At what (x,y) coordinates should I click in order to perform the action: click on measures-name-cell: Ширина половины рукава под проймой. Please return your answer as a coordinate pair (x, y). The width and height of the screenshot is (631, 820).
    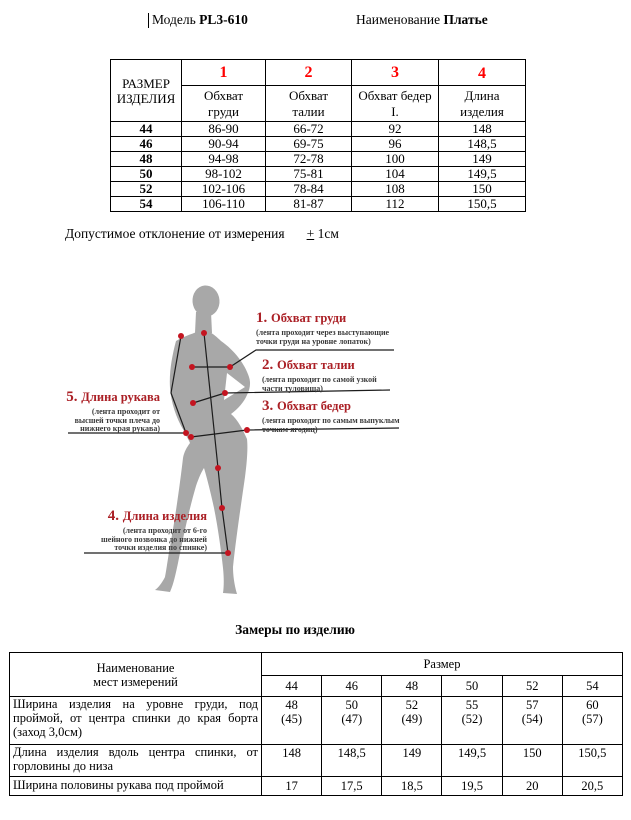
    Looking at the image, I should click on (135, 786).